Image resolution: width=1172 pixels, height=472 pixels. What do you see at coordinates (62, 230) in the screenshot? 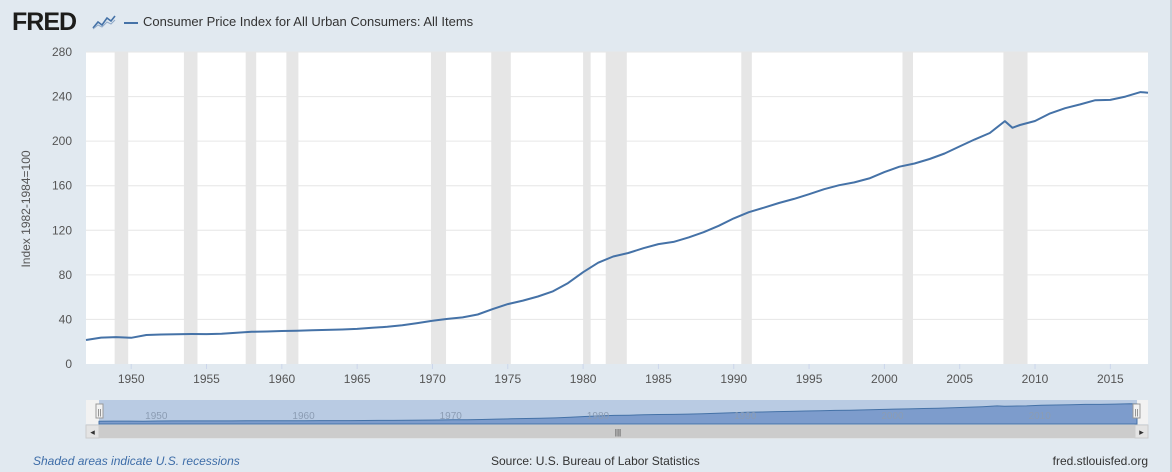
I see `y-tick-label: 120` at bounding box center [62, 230].